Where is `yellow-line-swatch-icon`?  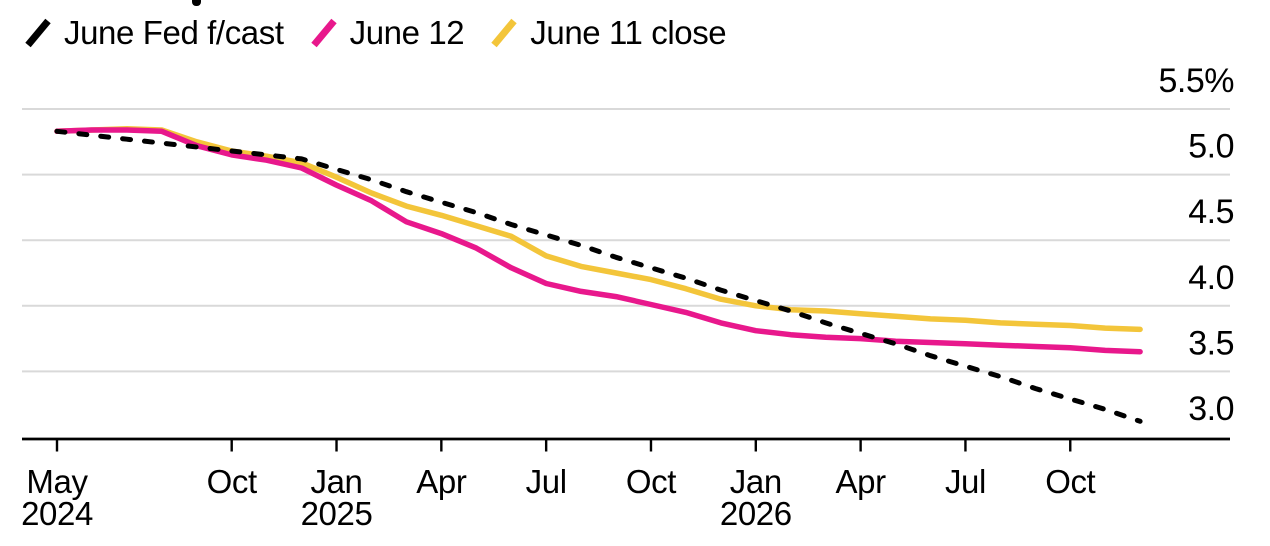
yellow-line-swatch-icon is located at coordinates (504, 32).